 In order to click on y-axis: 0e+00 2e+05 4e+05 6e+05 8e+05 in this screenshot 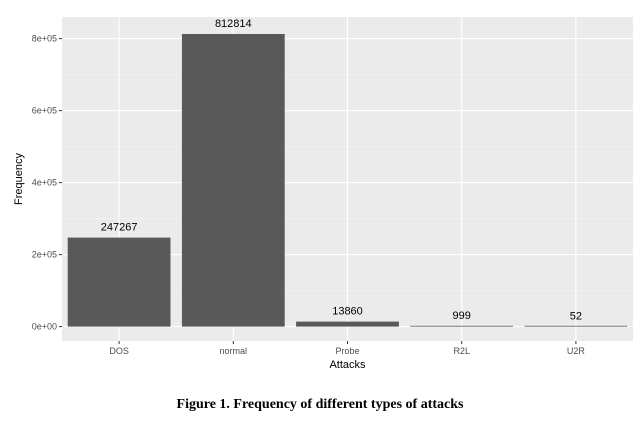, I will do `click(47, 183)`.